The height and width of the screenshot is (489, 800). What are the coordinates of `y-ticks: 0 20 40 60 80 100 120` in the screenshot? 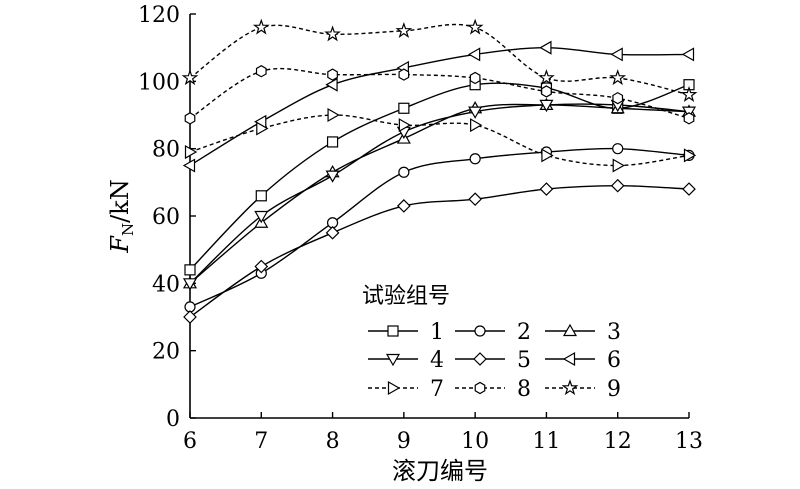 It's located at (167, 217).